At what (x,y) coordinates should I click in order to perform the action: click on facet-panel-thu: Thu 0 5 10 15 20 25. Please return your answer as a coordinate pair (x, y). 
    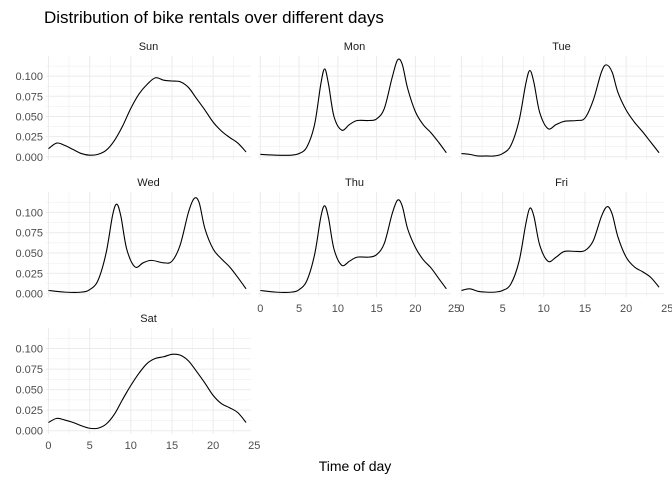
    Looking at the image, I should click on (358, 246).